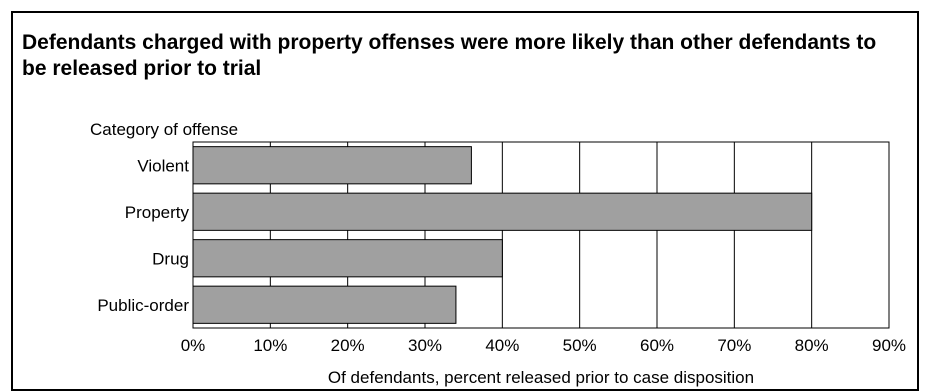 Image resolution: width=927 pixels, height=391 pixels. Describe the element at coordinates (657, 345) in the screenshot. I see `x-tick-label: 60%` at that location.